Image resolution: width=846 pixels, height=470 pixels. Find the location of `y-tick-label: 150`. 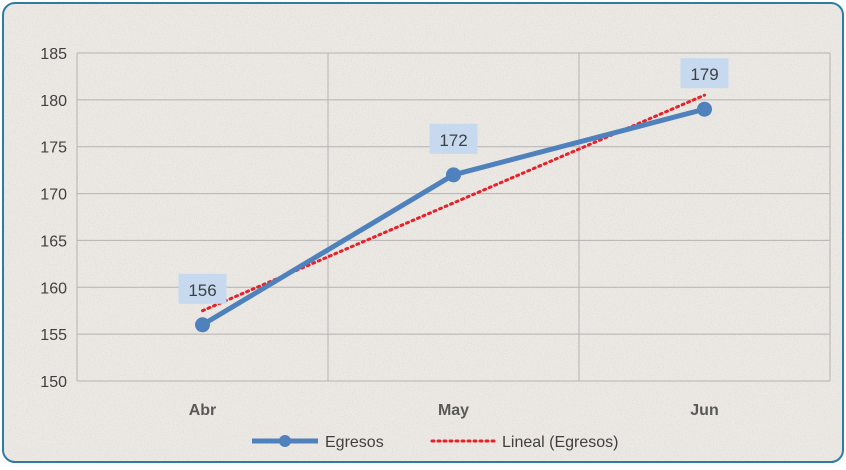

y-tick-label: 150 is located at coordinates (53, 382).